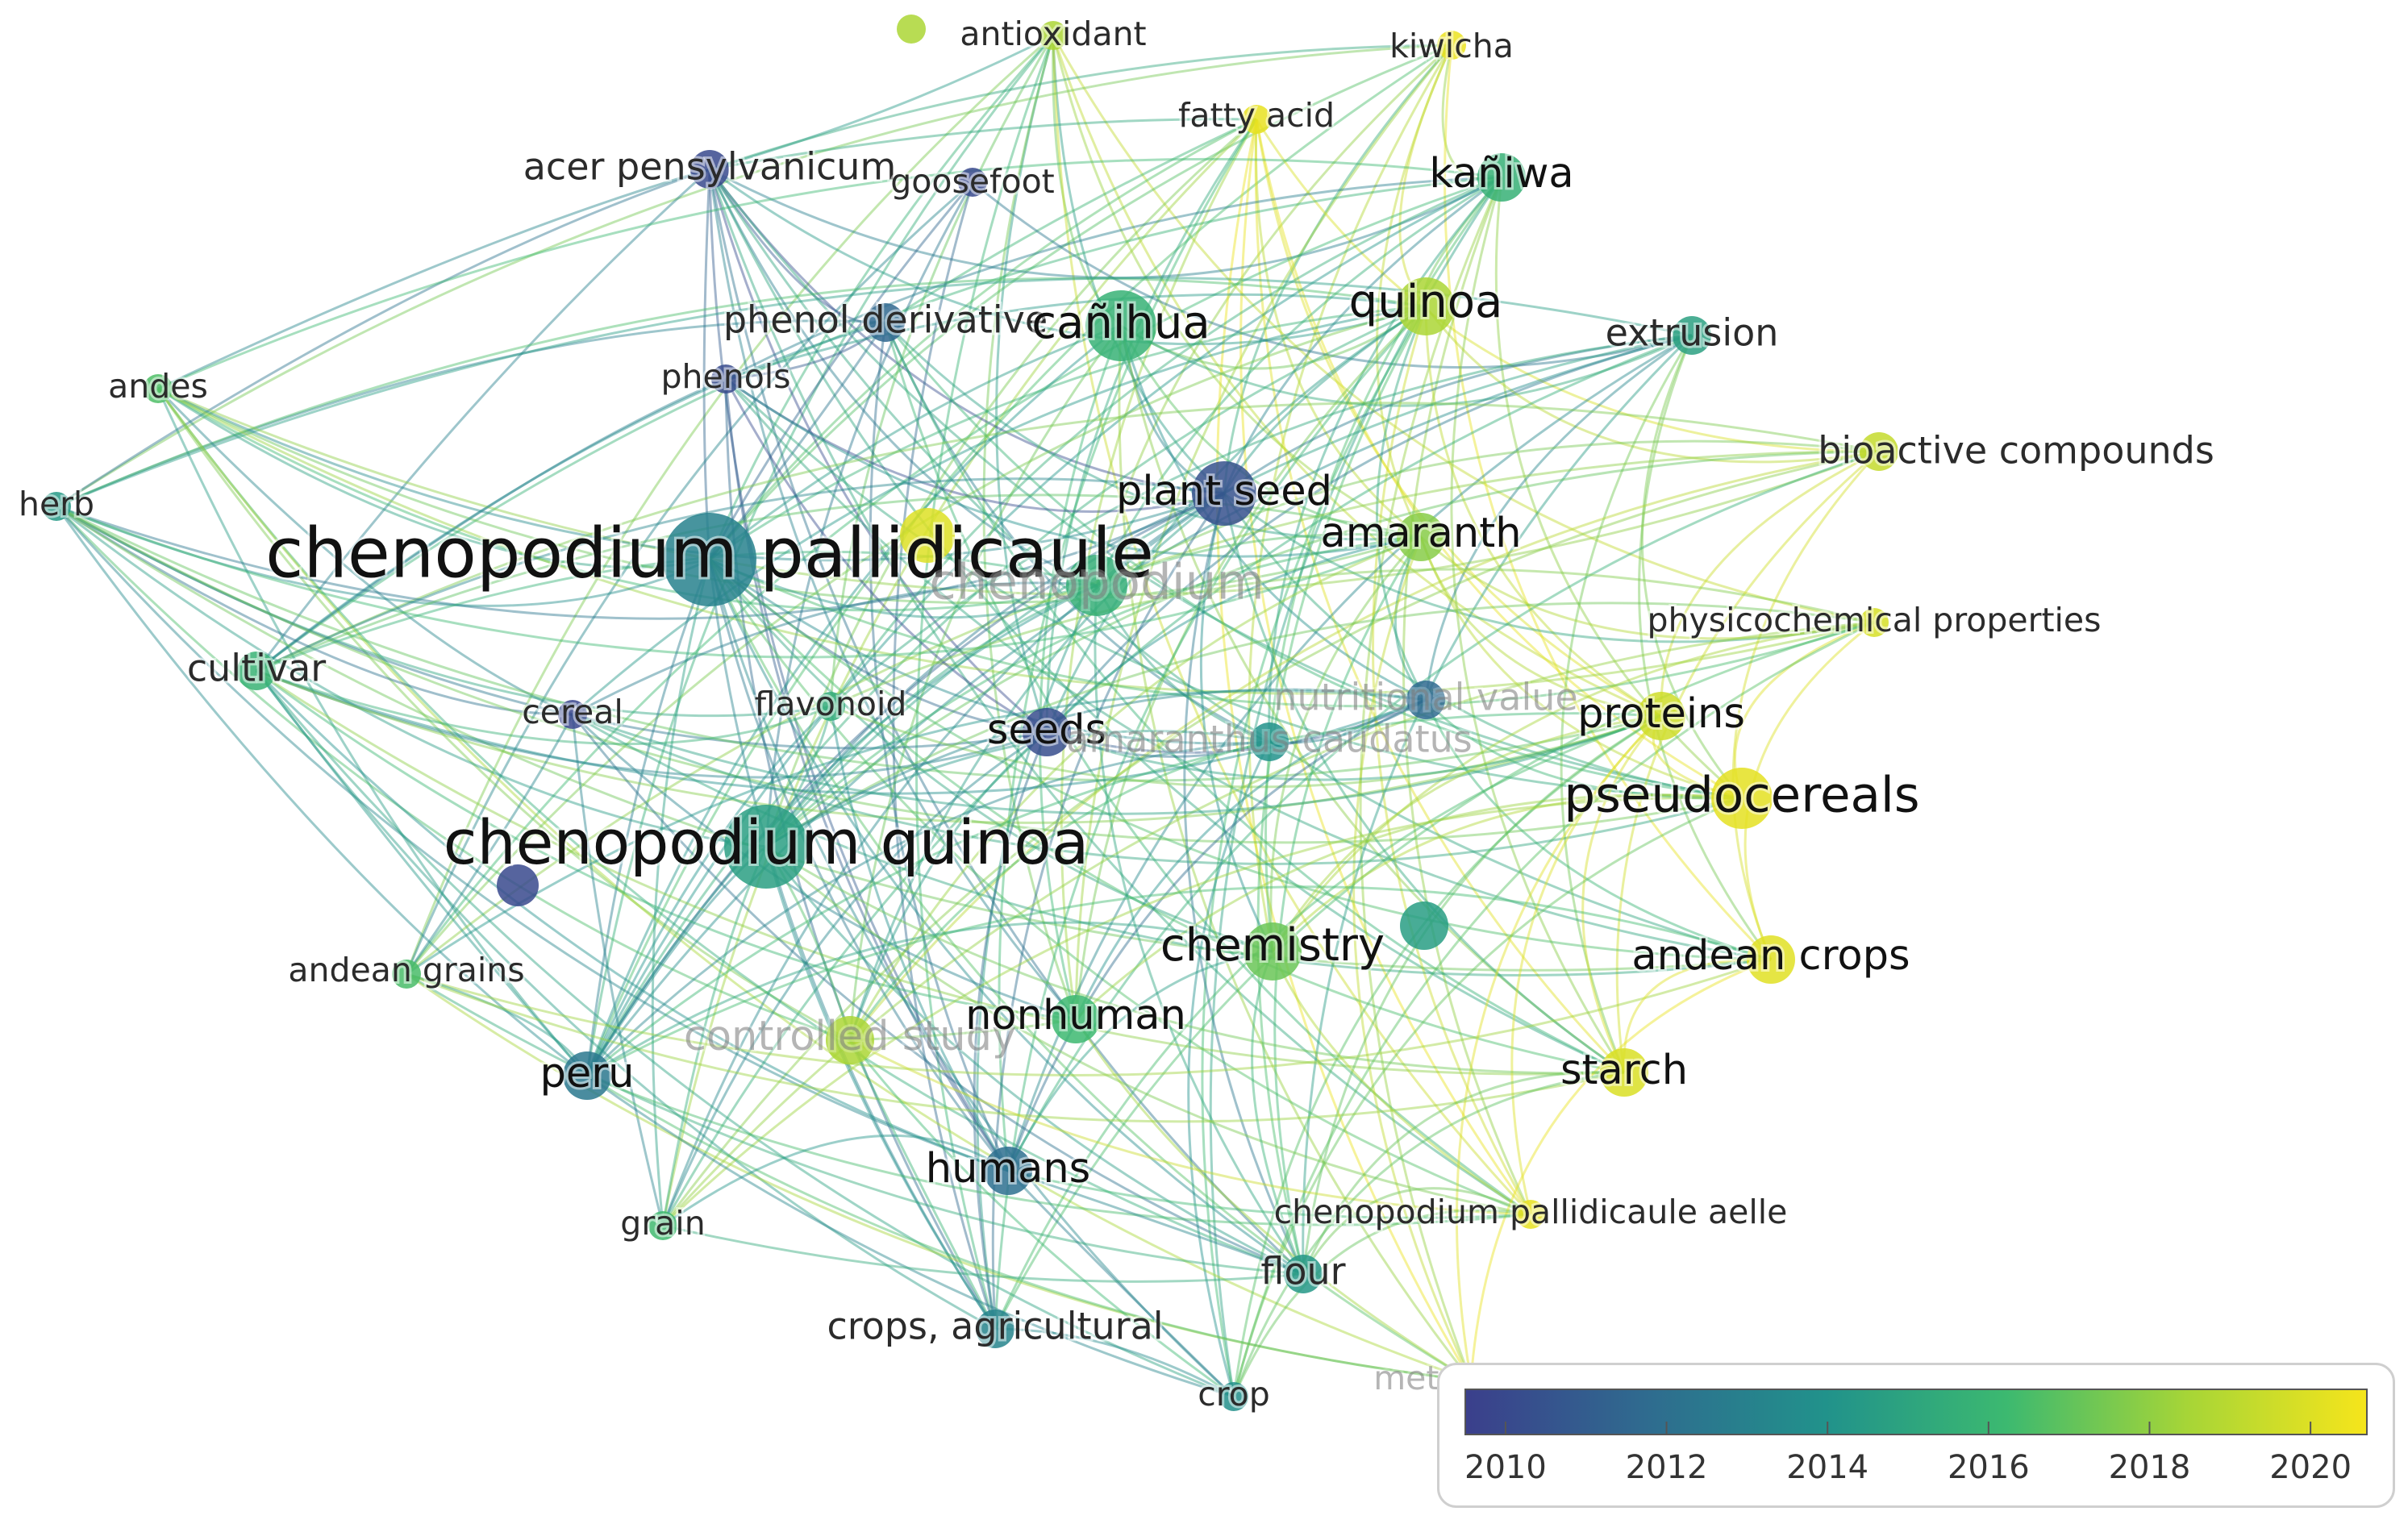 This screenshot has height=1524, width=2408. I want to click on node-label: kiwicha, so click(1451, 46).